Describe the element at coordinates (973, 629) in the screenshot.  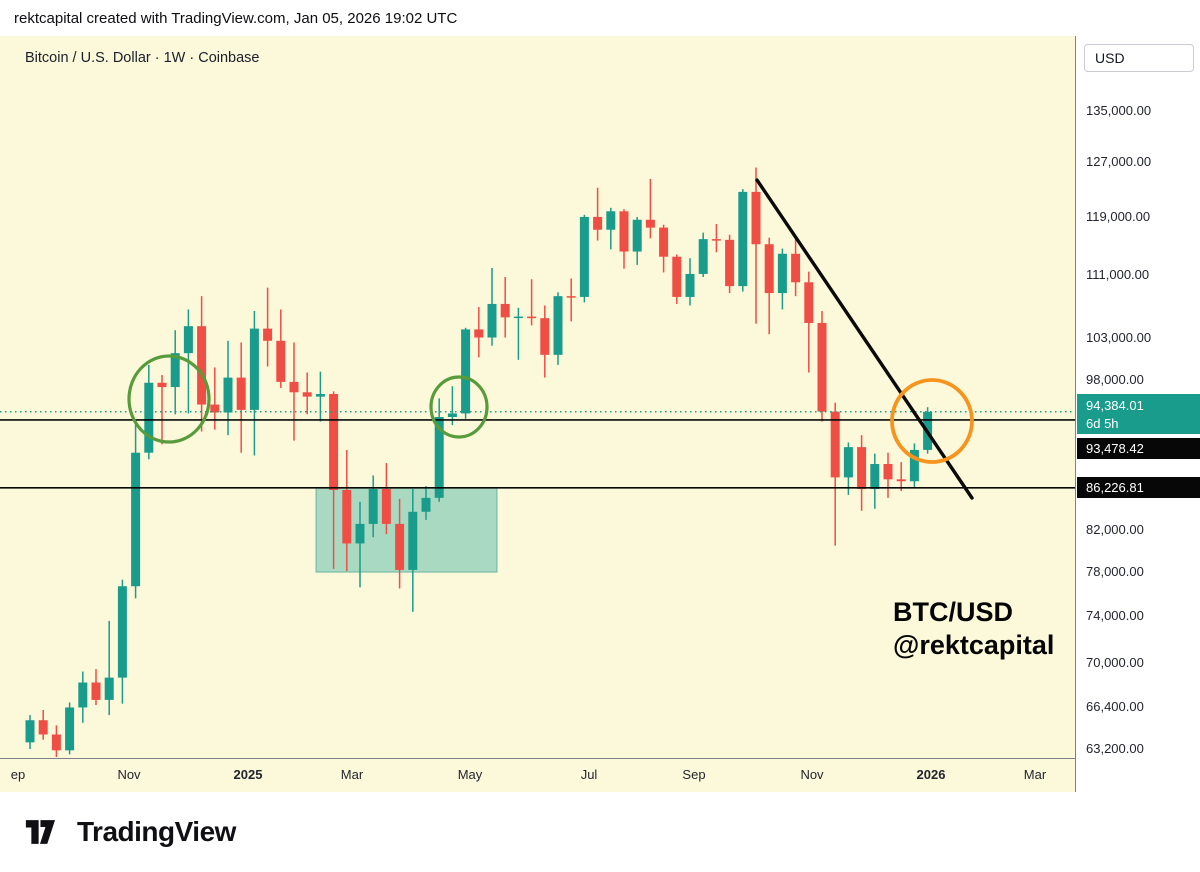
I see `chart-watermark: BTC/USD @rektcapital` at that location.